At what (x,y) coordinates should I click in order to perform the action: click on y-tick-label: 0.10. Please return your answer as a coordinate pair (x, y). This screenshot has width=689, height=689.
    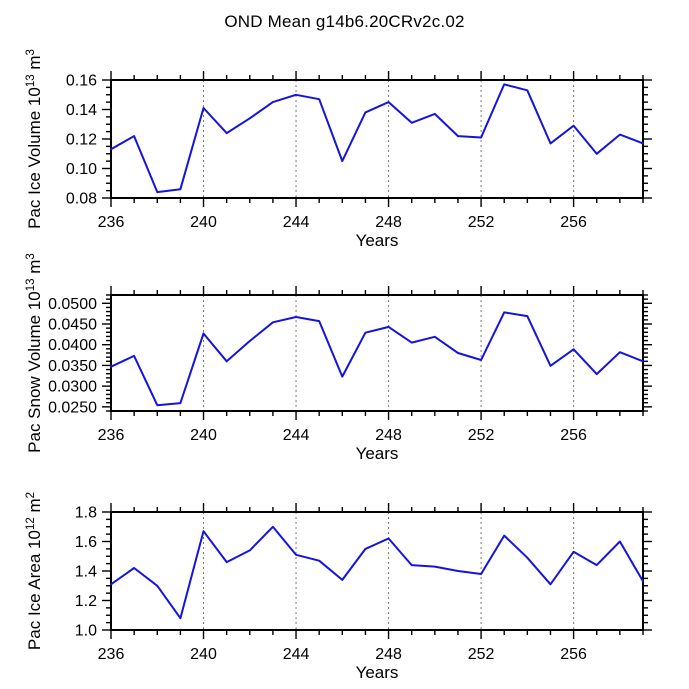
    Looking at the image, I should click on (81, 169).